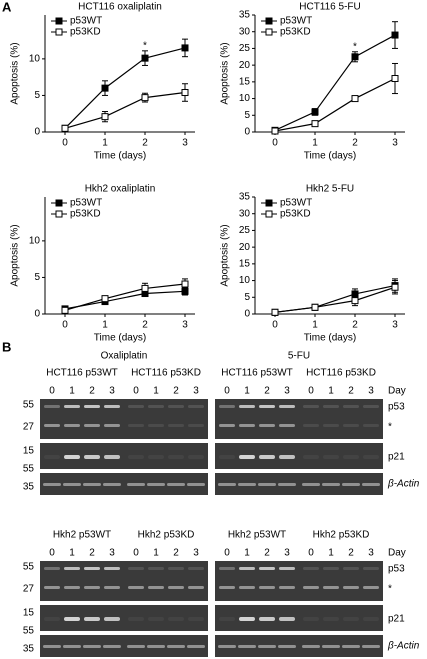 This screenshot has height=659, width=427. I want to click on size-marker: 55, so click(29, 567).